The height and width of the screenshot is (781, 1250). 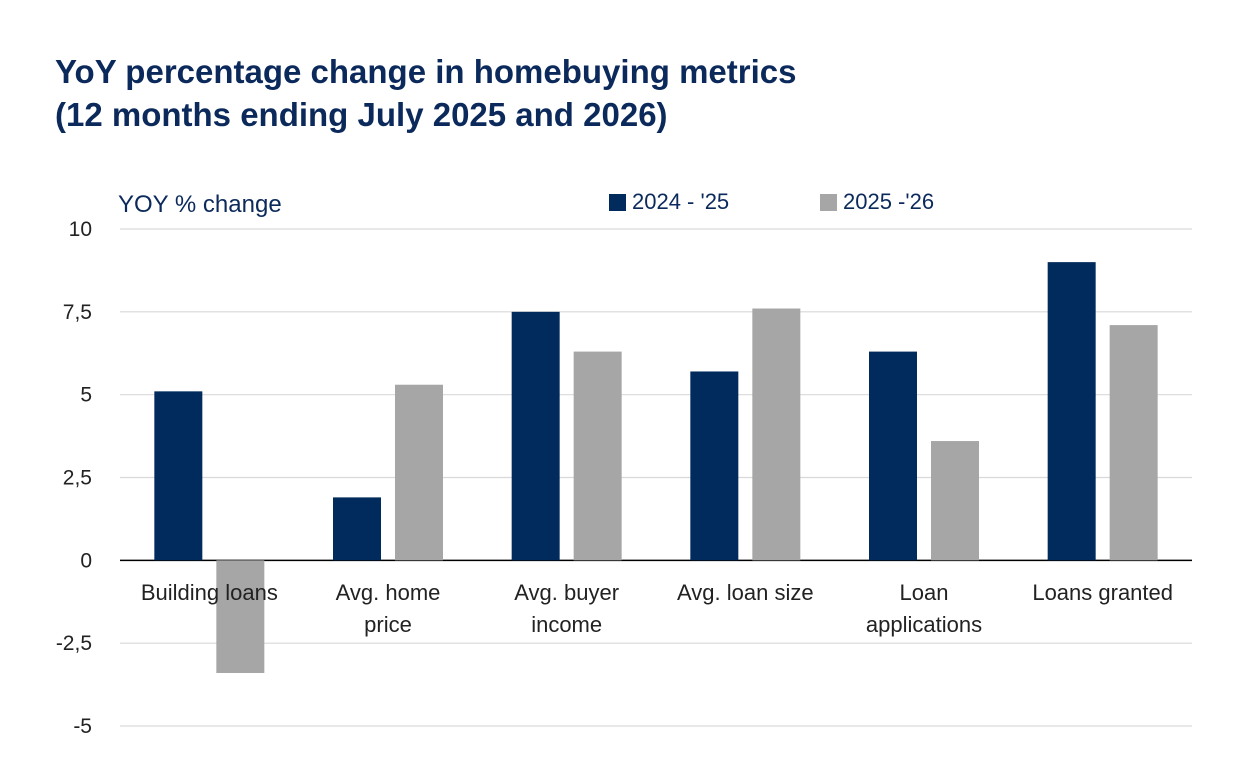 What do you see at coordinates (86, 395) in the screenshot?
I see `y-tick-label: 5` at bounding box center [86, 395].